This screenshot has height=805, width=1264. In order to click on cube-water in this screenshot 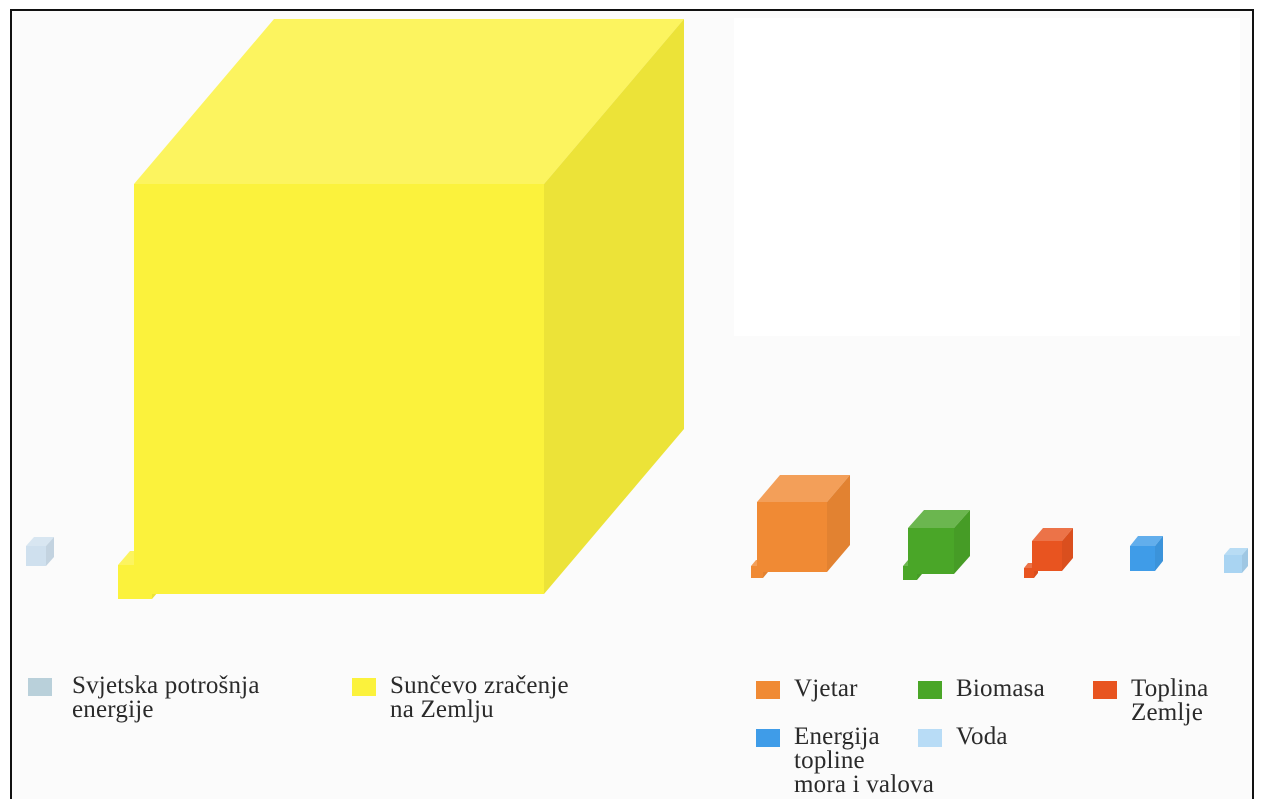, I will do `click(1236, 560)`.